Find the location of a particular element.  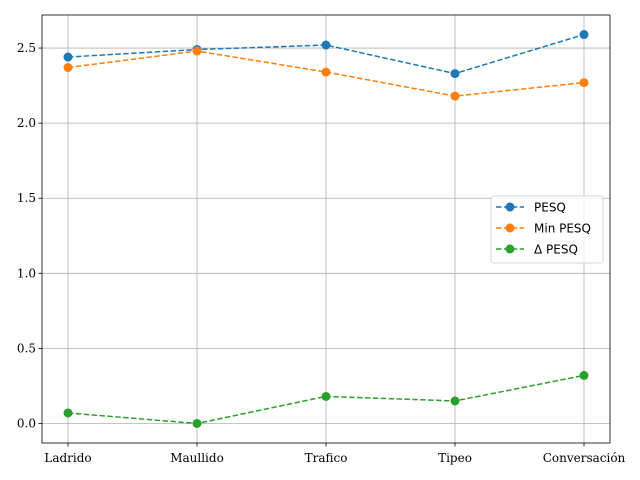

x-tick-label: Tipeo is located at coordinates (455, 458).